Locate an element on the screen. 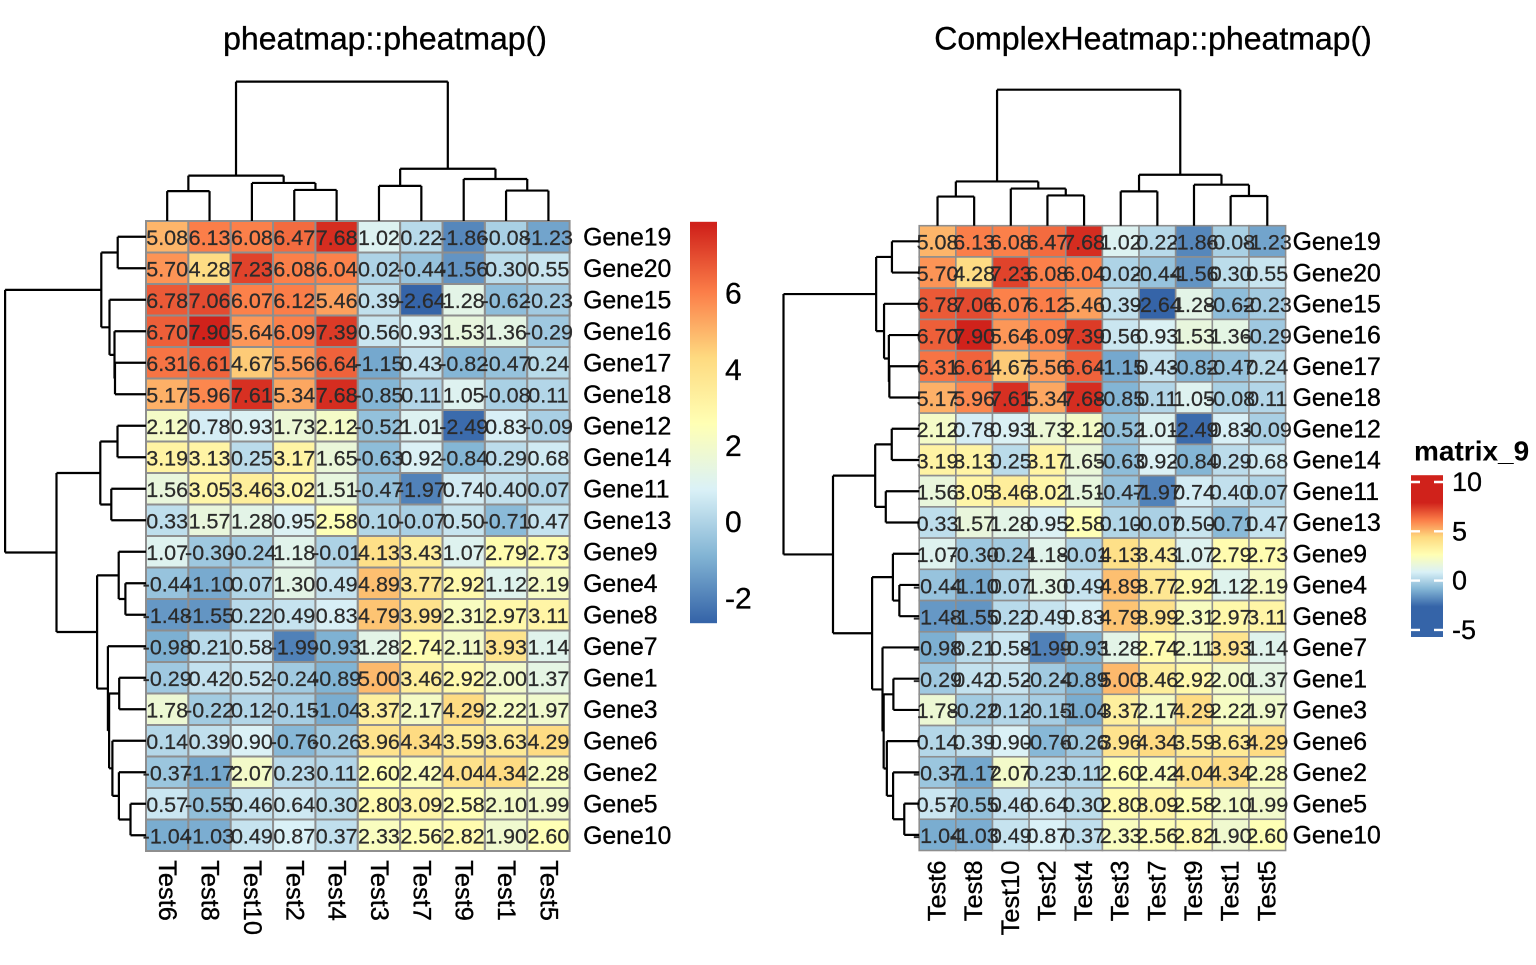 The width and height of the screenshot is (1536, 965). svg-text: 3.37 is located at coordinates (379, 711).